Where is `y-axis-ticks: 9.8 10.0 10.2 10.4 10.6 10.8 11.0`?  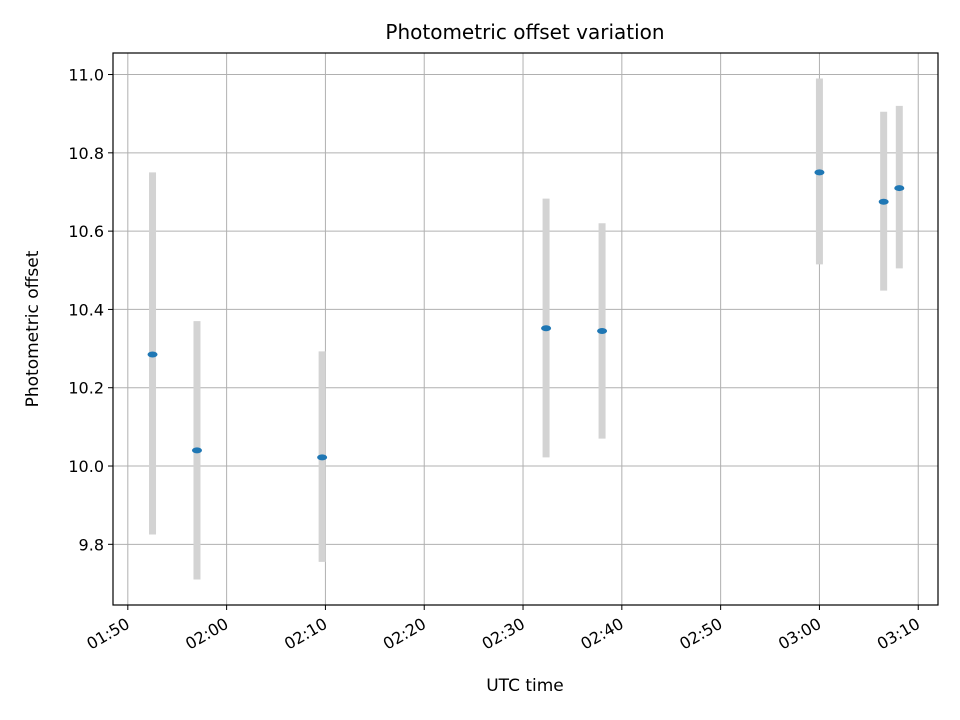
y-axis-ticks: 9.8 10.0 10.2 10.4 10.6 10.8 11.0 is located at coordinates (90, 310).